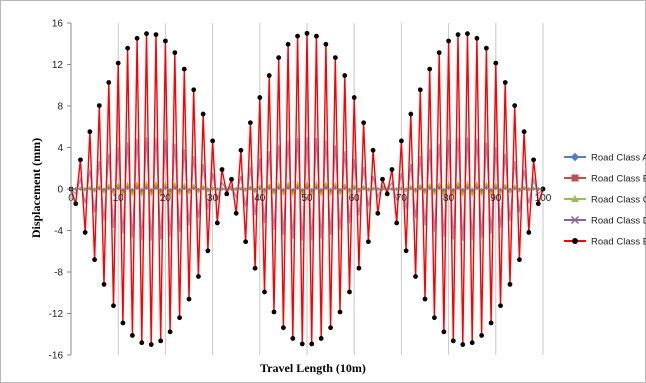  I want to click on legend-x-marker, so click(575, 220).